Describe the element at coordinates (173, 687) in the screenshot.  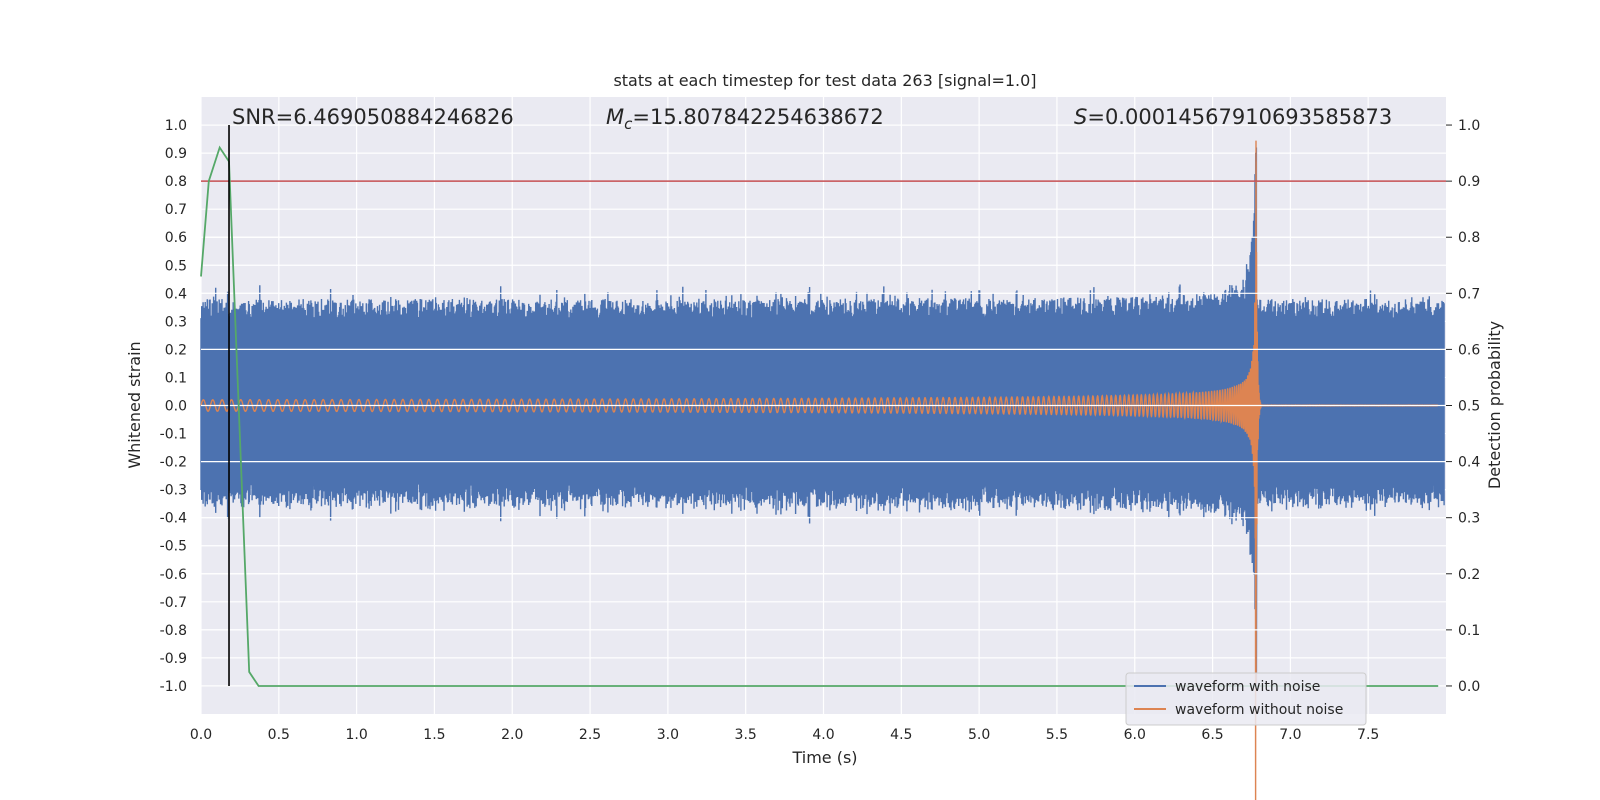
I see `y-tick-label: -1.0` at that location.